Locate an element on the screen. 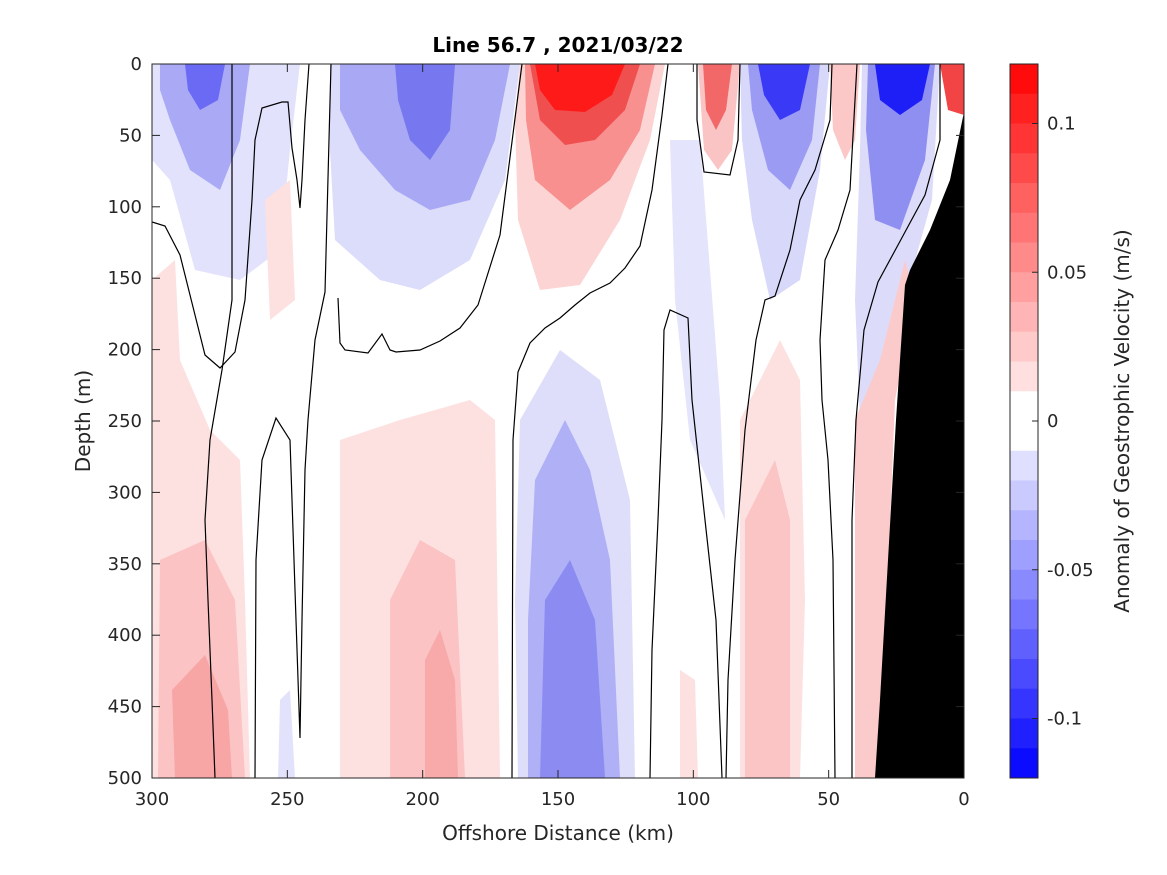  y-tick-label: 350 is located at coordinates (125, 564).